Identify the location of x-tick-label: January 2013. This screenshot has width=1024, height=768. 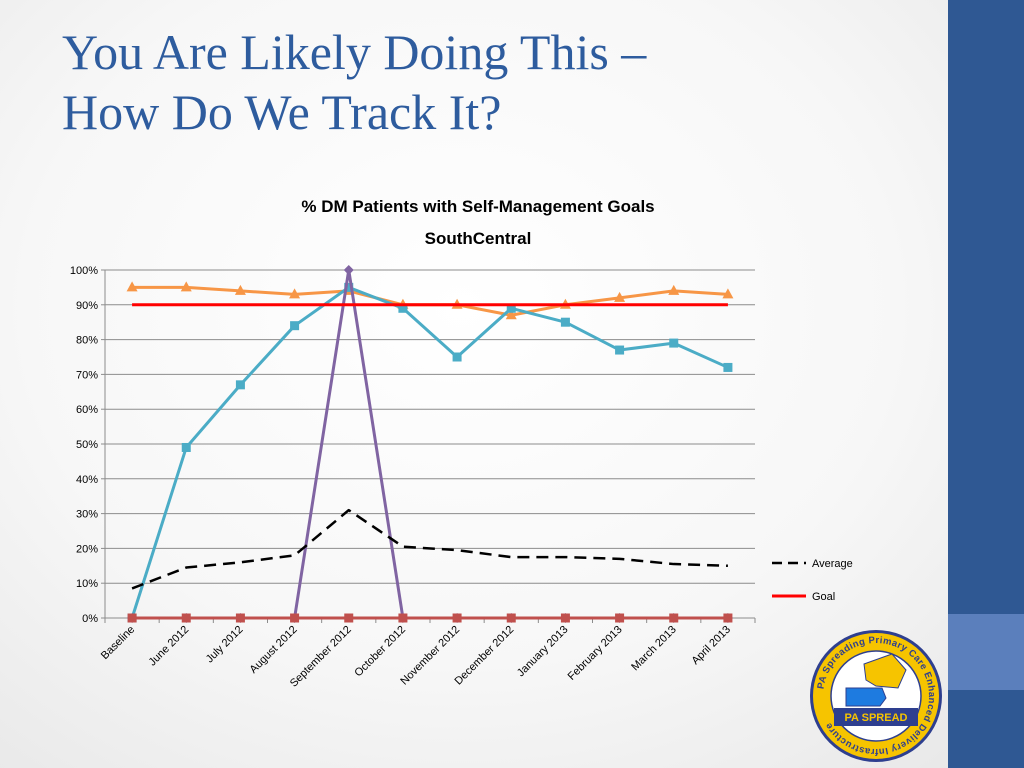
(543, 652).